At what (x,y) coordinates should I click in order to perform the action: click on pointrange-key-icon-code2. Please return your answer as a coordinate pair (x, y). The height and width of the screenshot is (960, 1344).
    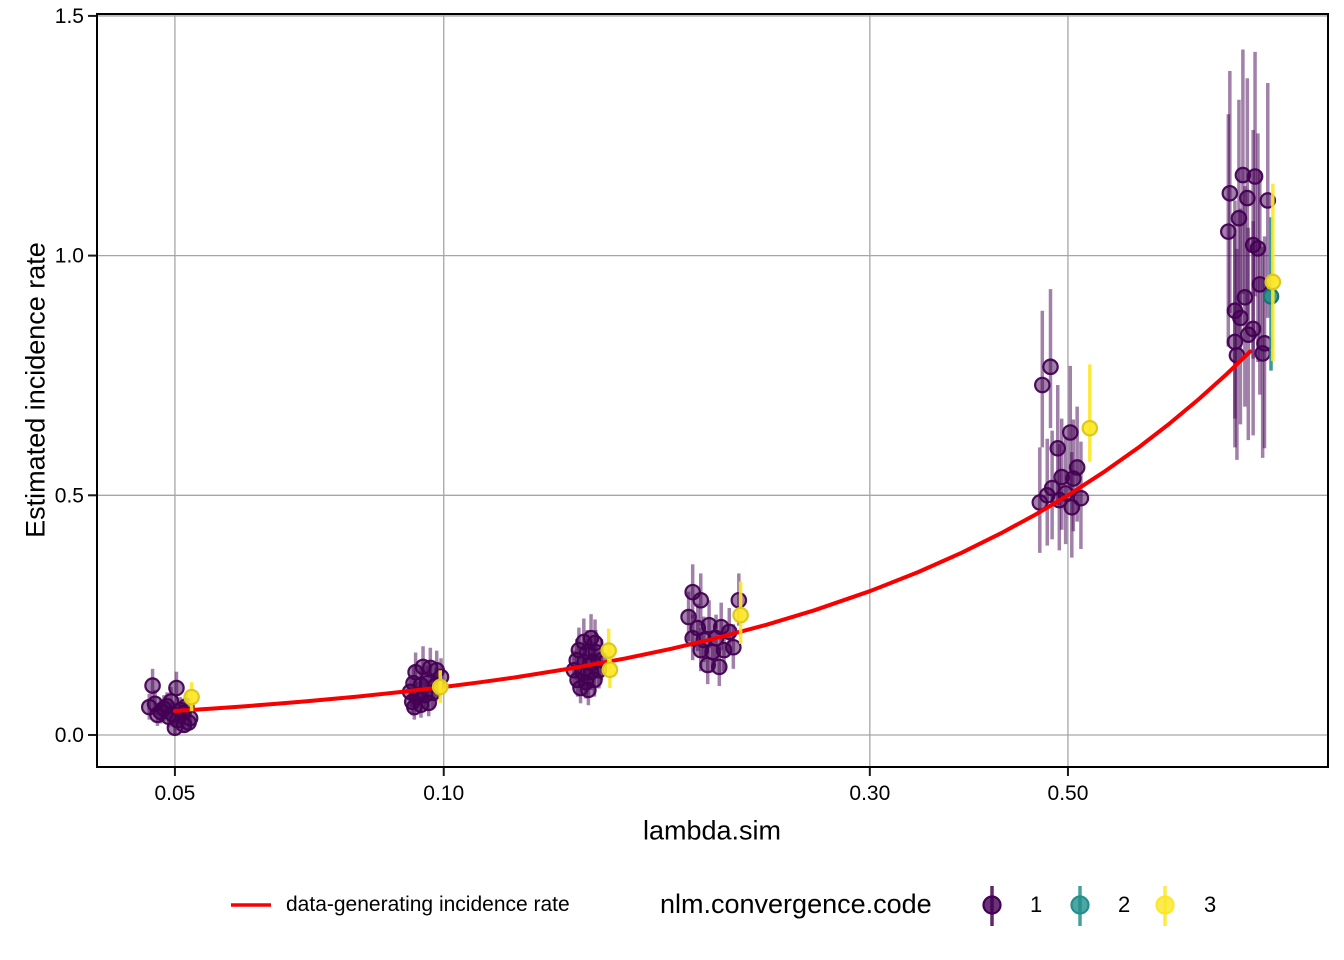
    Looking at the image, I should click on (1080, 906).